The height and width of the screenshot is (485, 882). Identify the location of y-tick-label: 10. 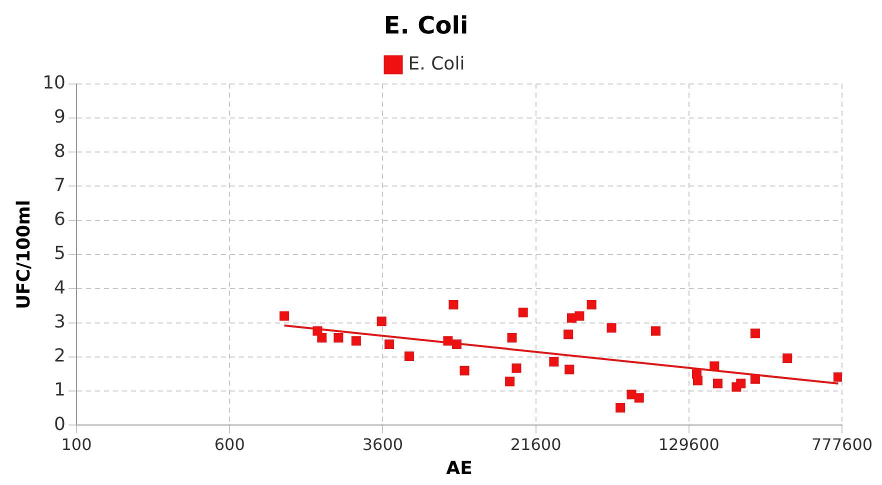
(54, 83).